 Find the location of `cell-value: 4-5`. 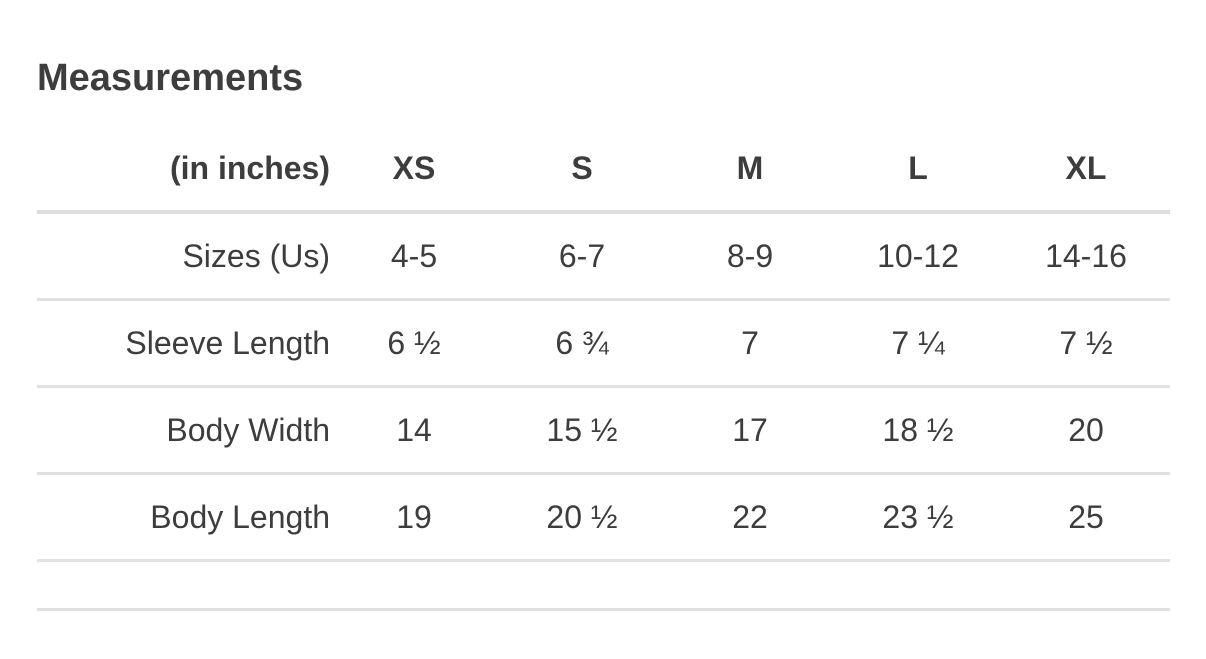

cell-value: 4-5 is located at coordinates (414, 256).